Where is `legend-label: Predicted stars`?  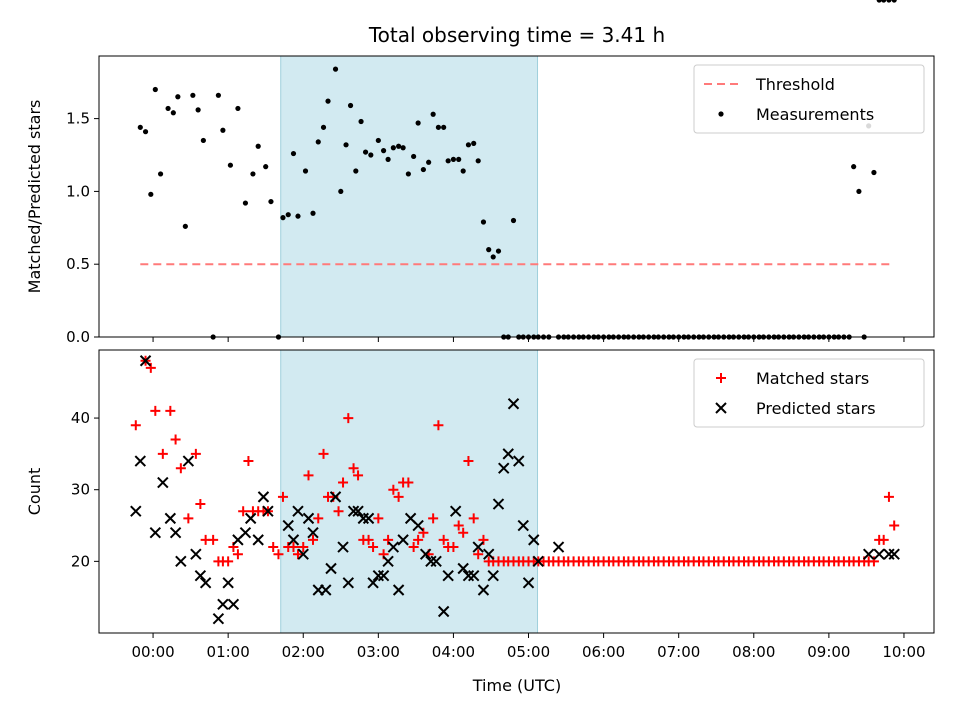
legend-label: Predicted stars is located at coordinates (816, 408).